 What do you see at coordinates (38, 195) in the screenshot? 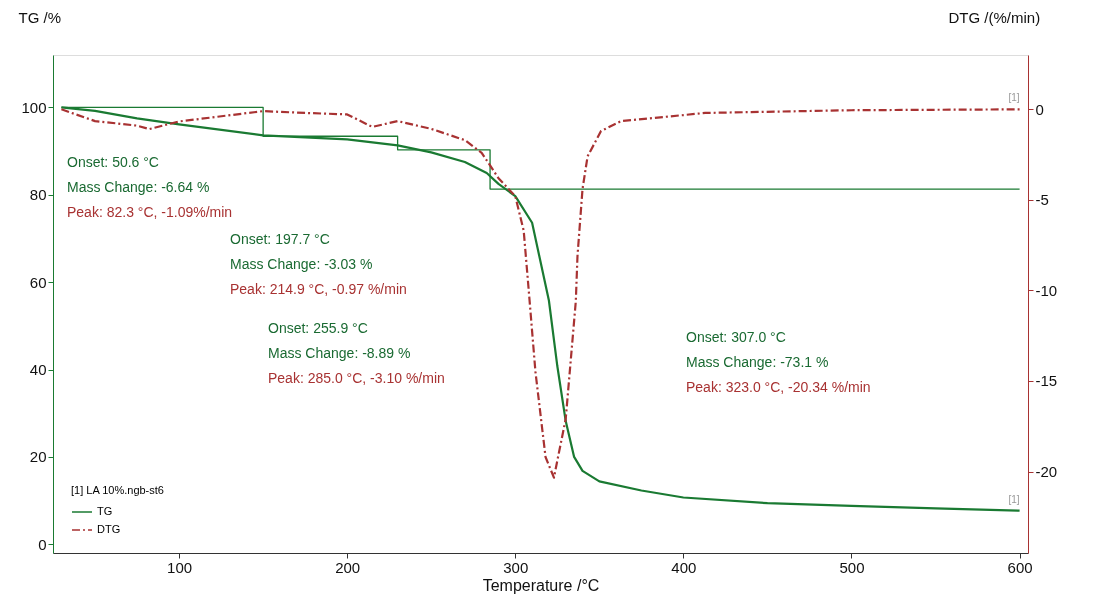
I see `y-tick-label: 80` at bounding box center [38, 195].